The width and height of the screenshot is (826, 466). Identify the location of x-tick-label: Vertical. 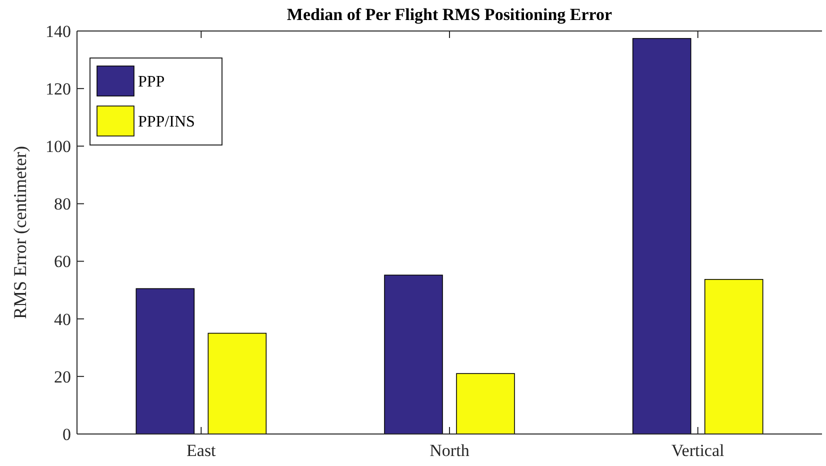
(698, 450).